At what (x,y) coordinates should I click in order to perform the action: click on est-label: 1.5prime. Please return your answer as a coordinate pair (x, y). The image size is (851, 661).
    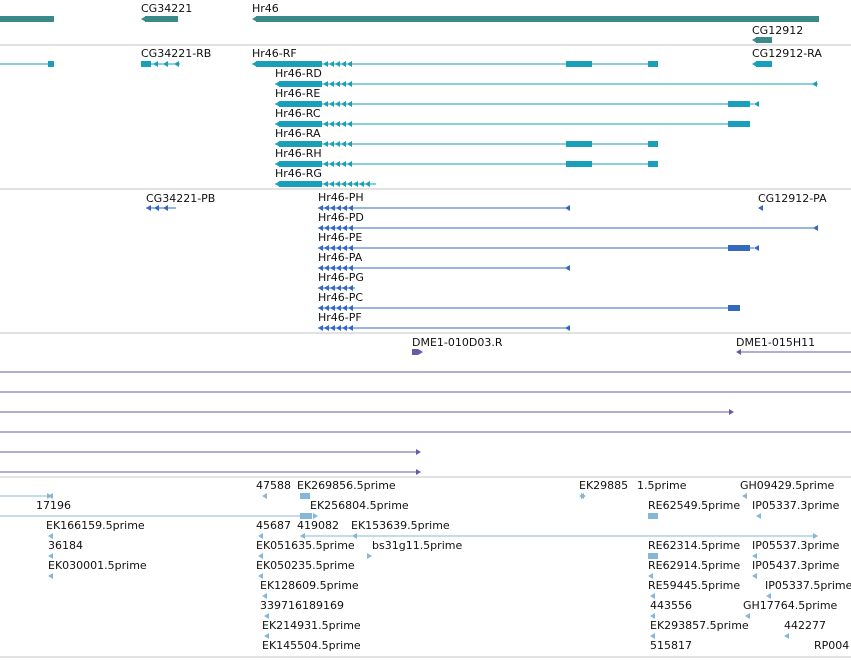
    Looking at the image, I should click on (662, 485).